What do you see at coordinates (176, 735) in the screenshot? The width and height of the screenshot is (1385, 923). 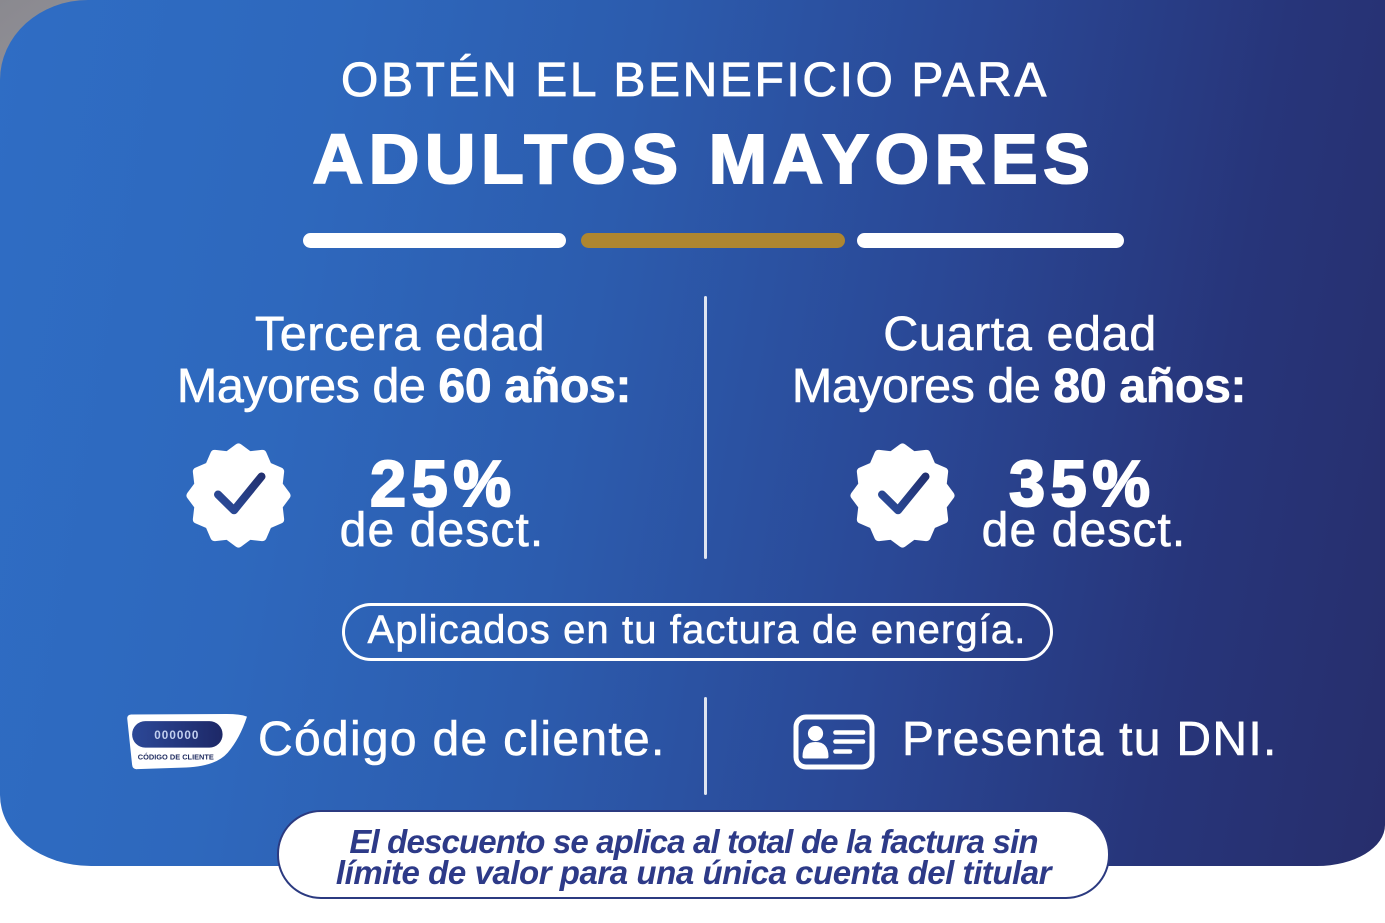 I see `svg-text: 000000` at bounding box center [176, 735].